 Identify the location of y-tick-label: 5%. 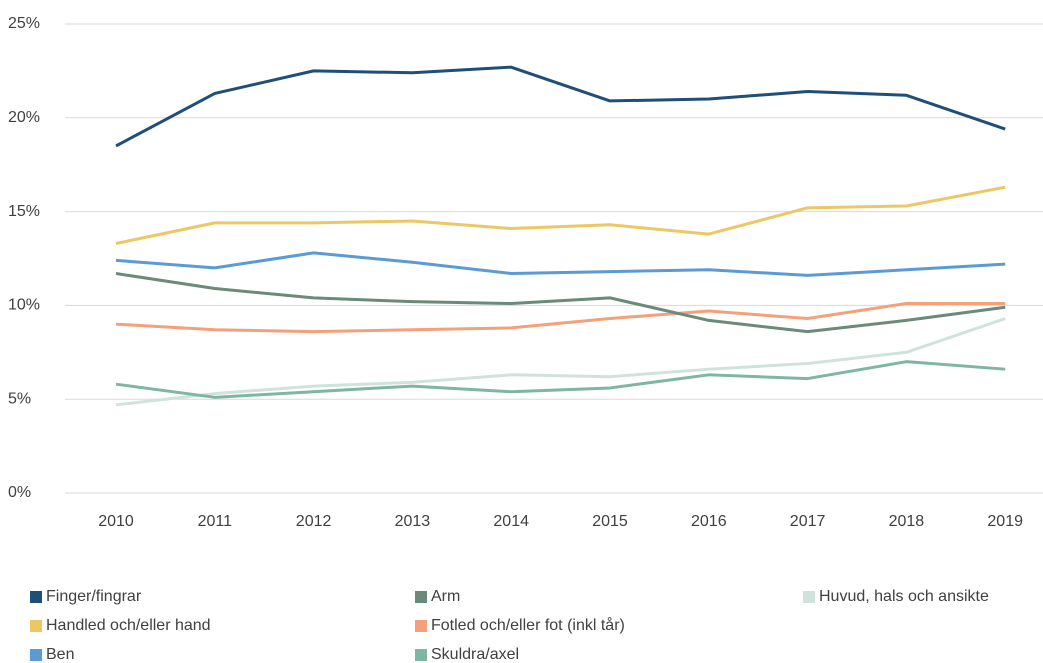
(19, 398).